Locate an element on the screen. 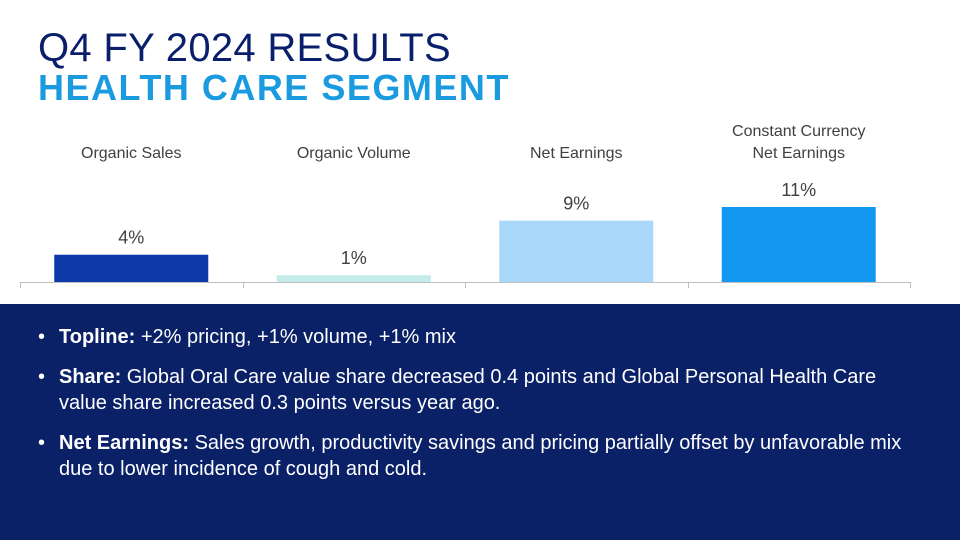 The width and height of the screenshot is (960, 540). bullet-text: +2% pricing, +1% volume, +1% mix is located at coordinates (295, 337).